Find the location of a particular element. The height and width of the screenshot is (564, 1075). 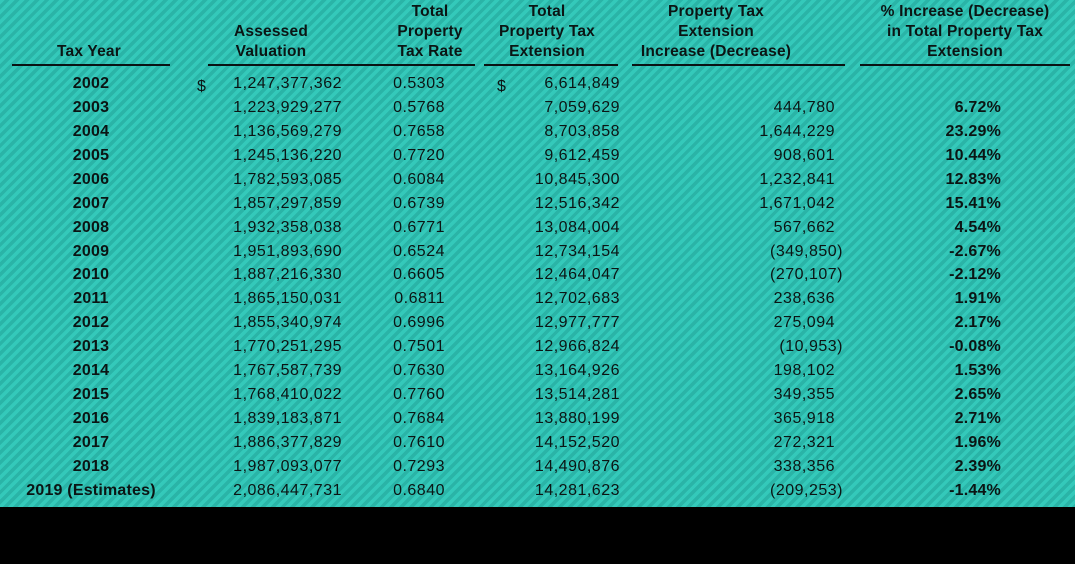

column-header-label: Tax Year is located at coordinates (97, 53).